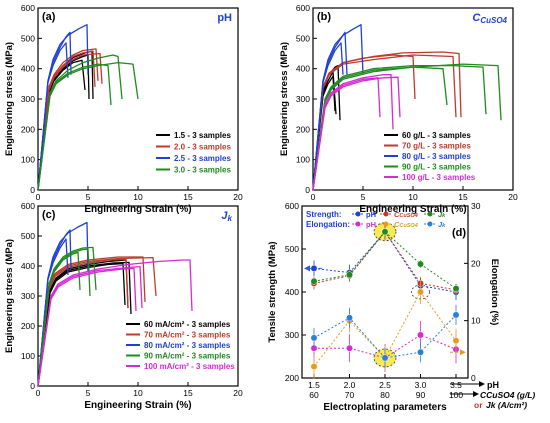 This screenshot has height=423, width=550. Describe the element at coordinates (324, 17) in the screenshot. I see `panel-label: (b)` at that location.